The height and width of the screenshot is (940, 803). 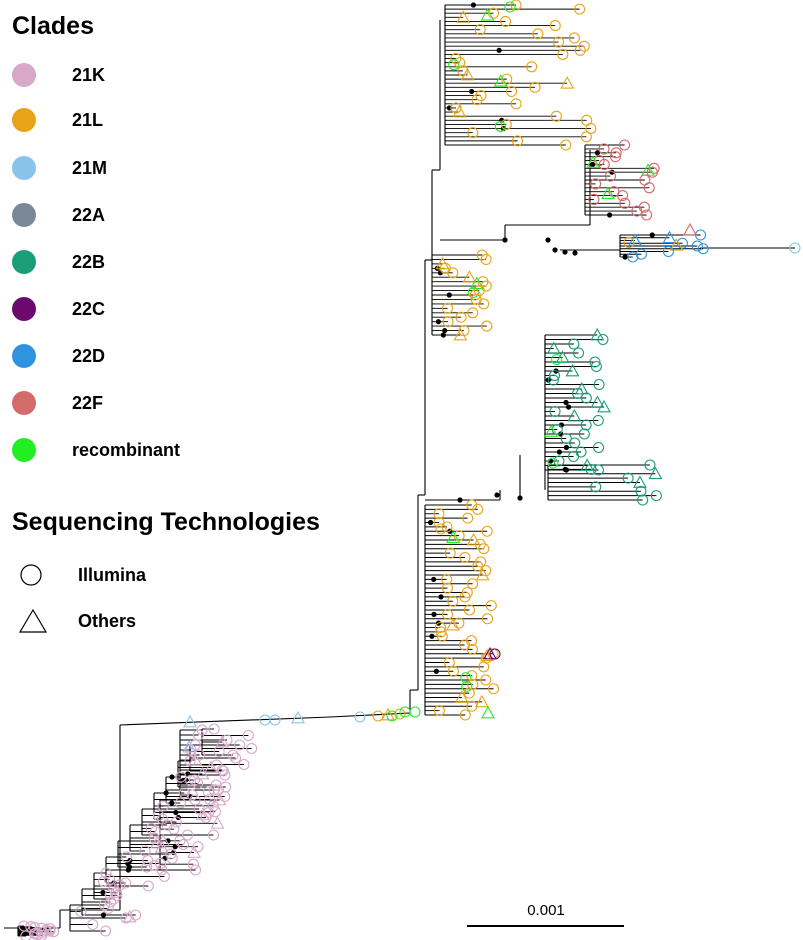 What do you see at coordinates (33, 620) in the screenshot?
I see `triangle-icon` at bounding box center [33, 620].